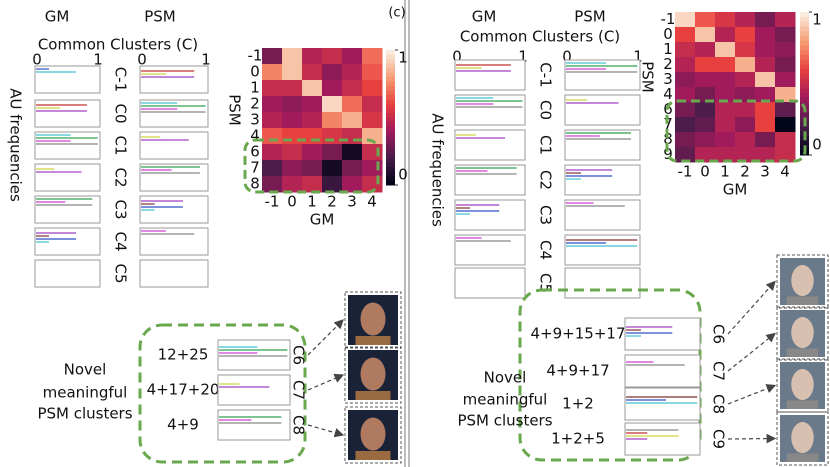  What do you see at coordinates (373, 375) in the screenshot?
I see `face-frame` at bounding box center [373, 375].